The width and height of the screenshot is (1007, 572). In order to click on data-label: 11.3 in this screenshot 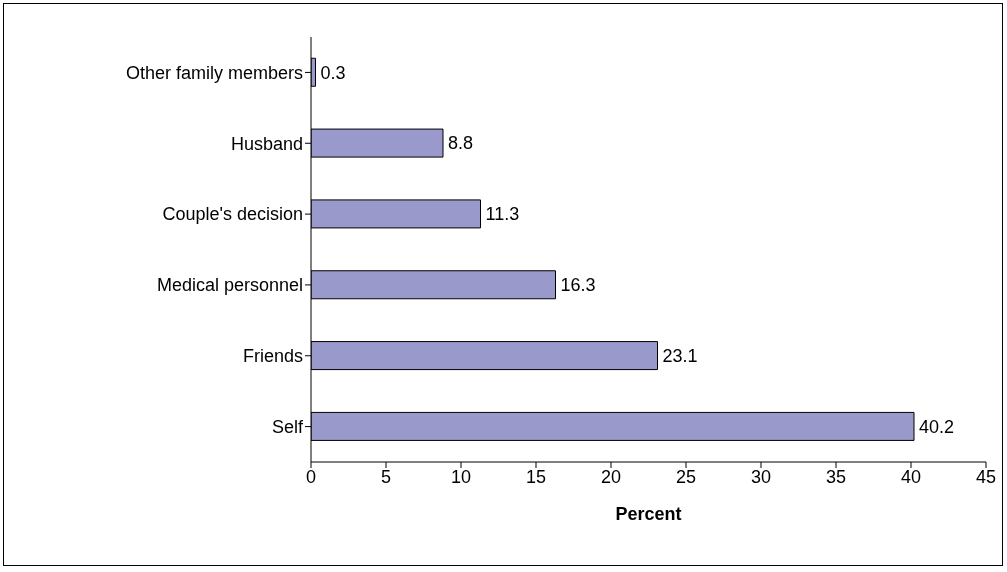, I will do `click(502, 214)`.